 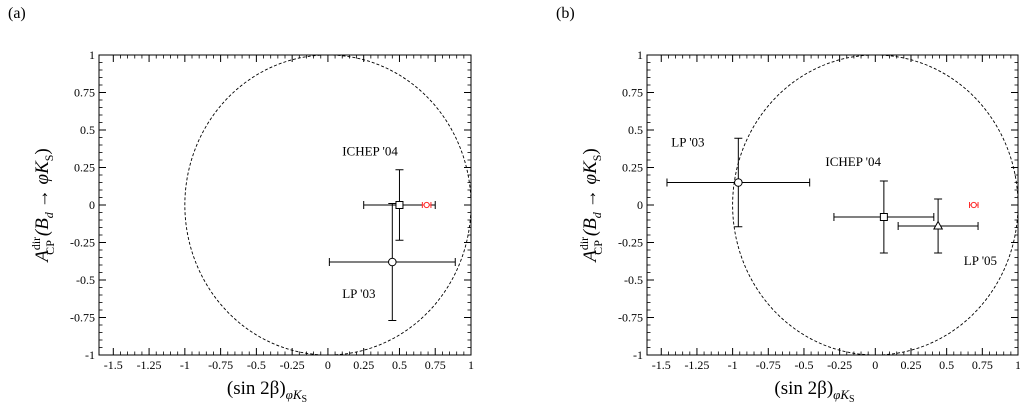 What do you see at coordinates (565, 13) in the screenshot?
I see `panel-label: (b)` at bounding box center [565, 13].